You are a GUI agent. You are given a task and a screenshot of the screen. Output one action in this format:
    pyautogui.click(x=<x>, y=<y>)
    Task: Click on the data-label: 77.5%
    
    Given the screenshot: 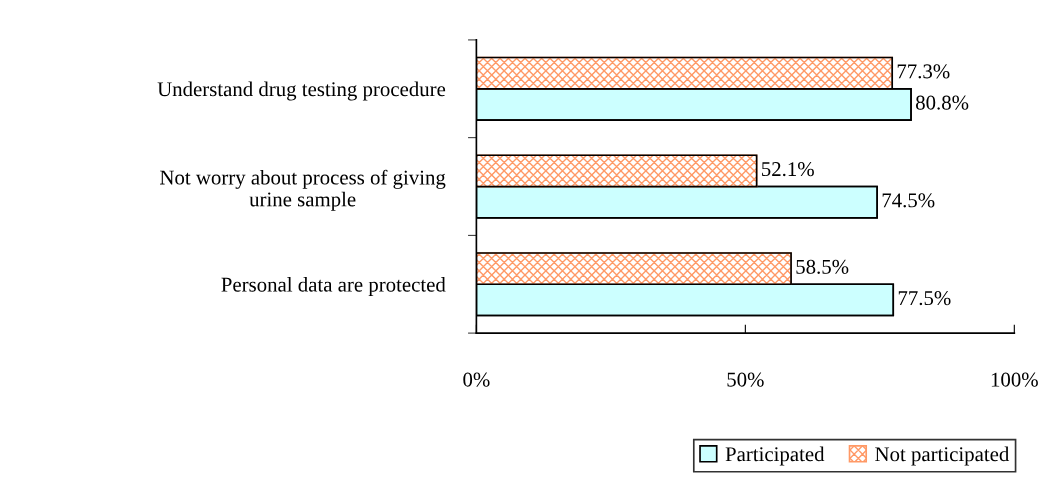 What is the action you would take?
    pyautogui.click(x=924, y=298)
    